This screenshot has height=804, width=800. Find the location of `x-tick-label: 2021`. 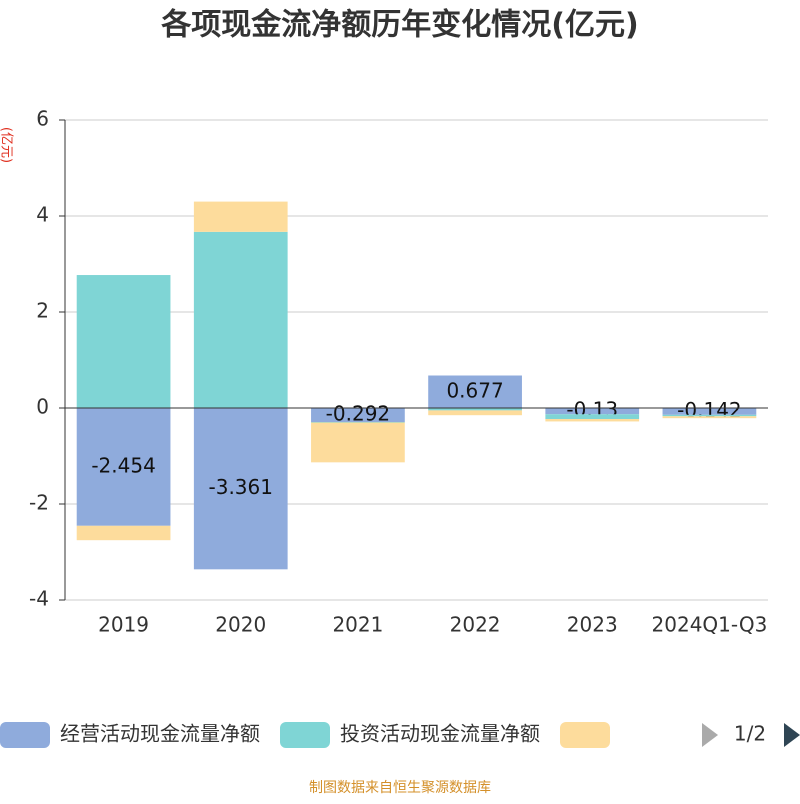

x-tick-label: 2021 is located at coordinates (357, 625).